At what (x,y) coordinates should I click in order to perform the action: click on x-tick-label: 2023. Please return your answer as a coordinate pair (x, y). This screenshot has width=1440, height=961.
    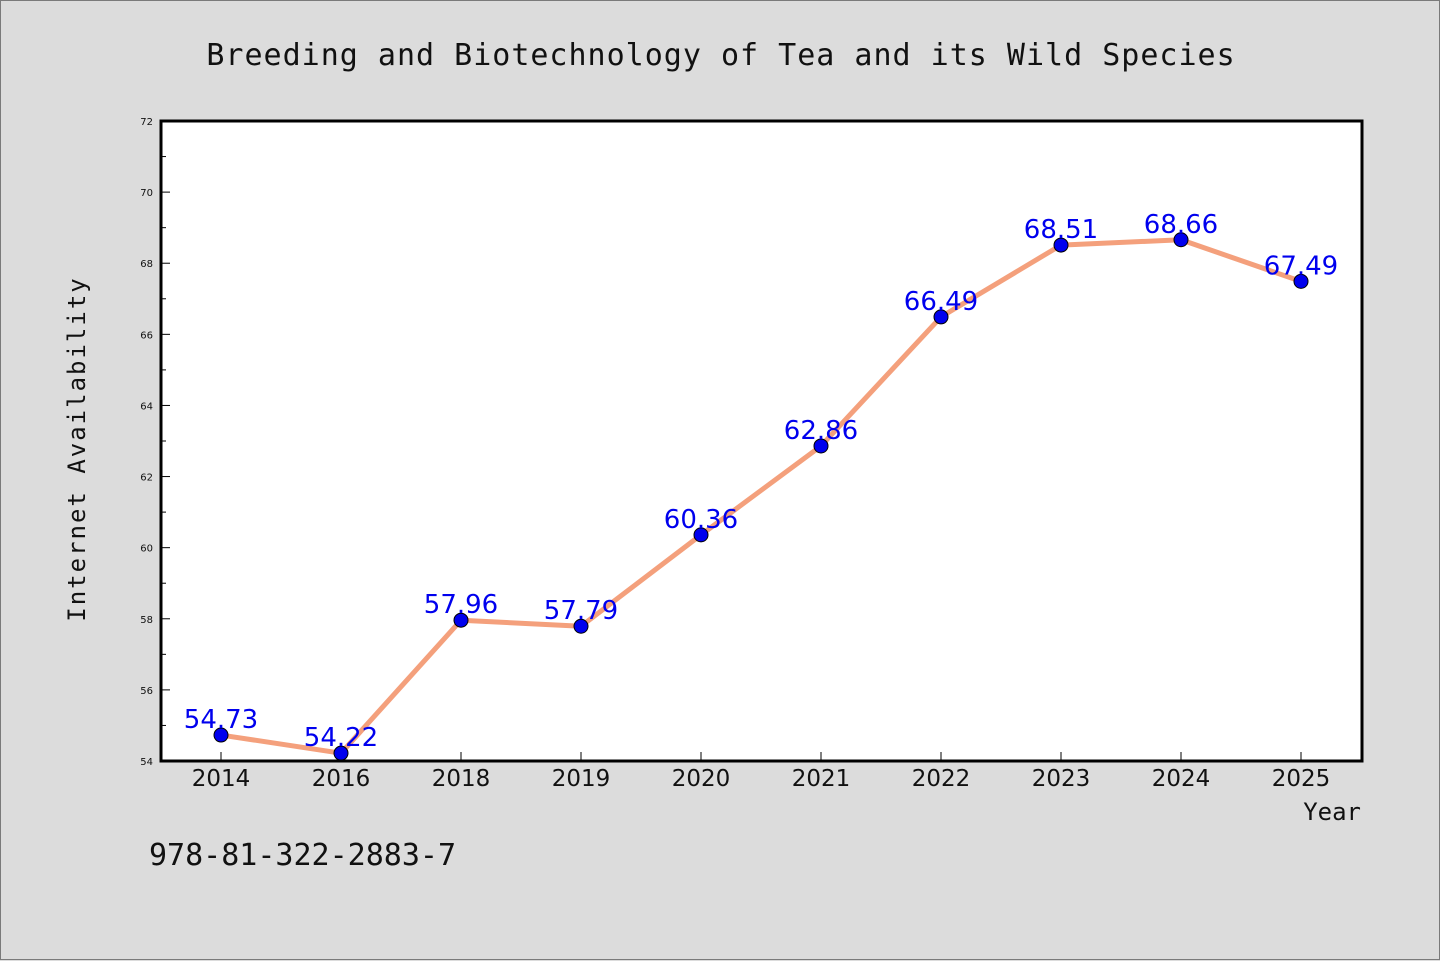
    Looking at the image, I should click on (1061, 779).